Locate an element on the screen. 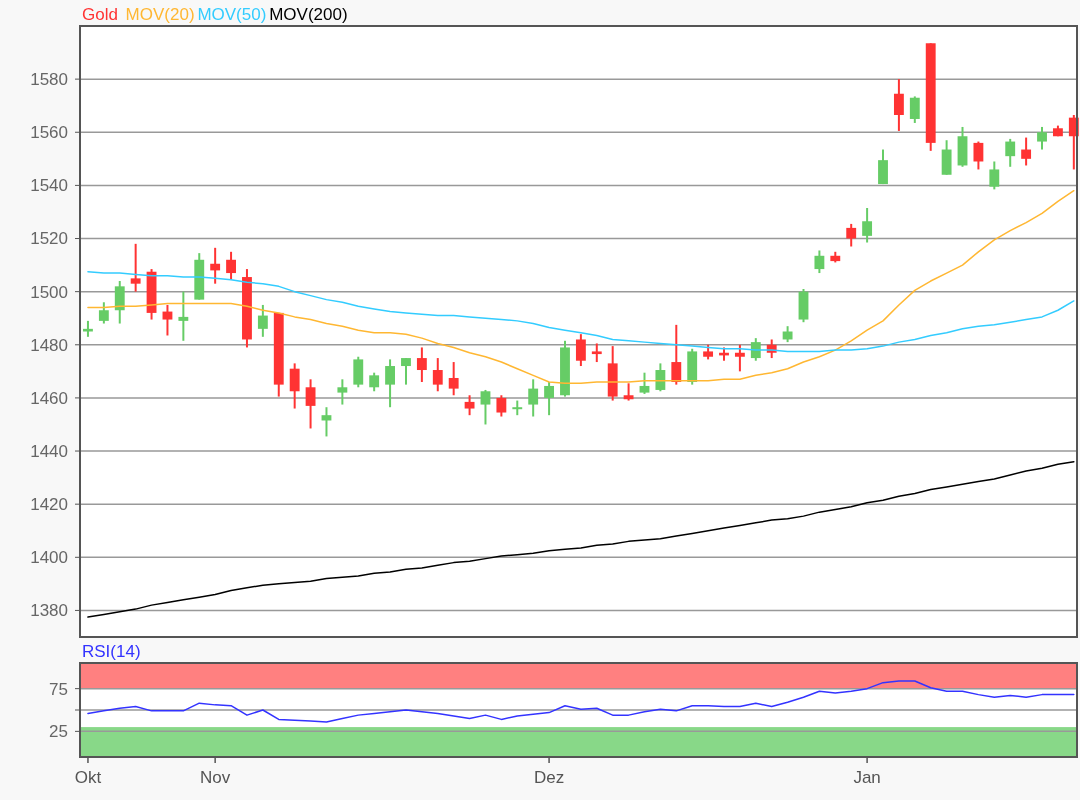 Image resolution: width=1080 pixels, height=800 pixels. y-tick-label: 1540 is located at coordinates (49, 186).